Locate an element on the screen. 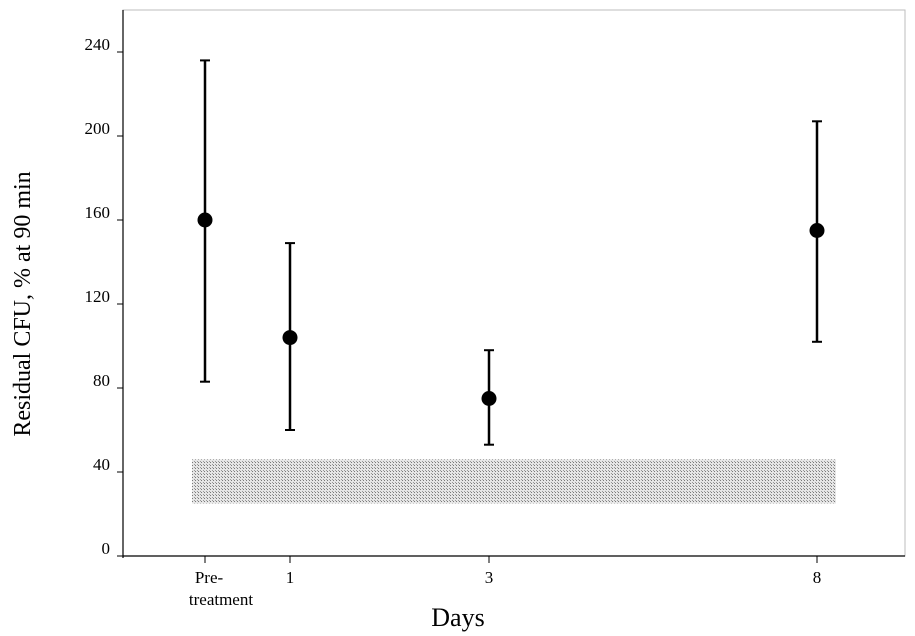  y-tick-label: 160 is located at coordinates (98, 212).